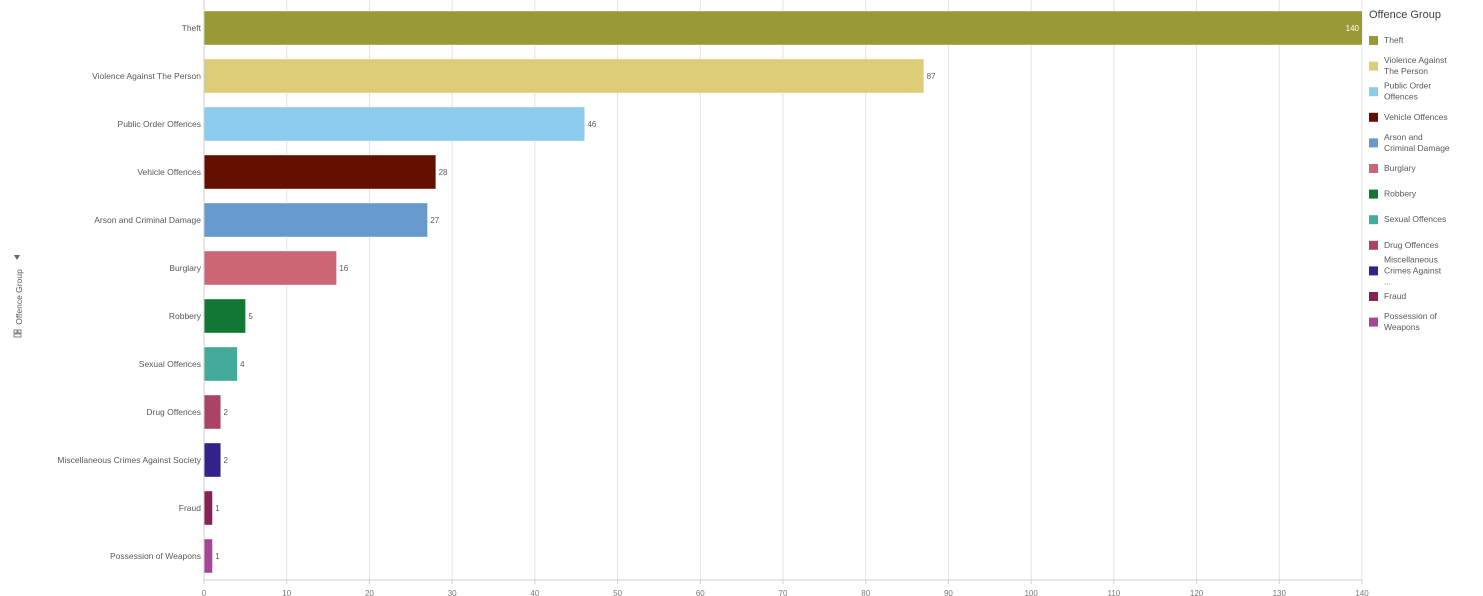  Describe the element at coordinates (129, 460) in the screenshot. I see `category-label: Miscellaneous Crimes Against Society` at that location.